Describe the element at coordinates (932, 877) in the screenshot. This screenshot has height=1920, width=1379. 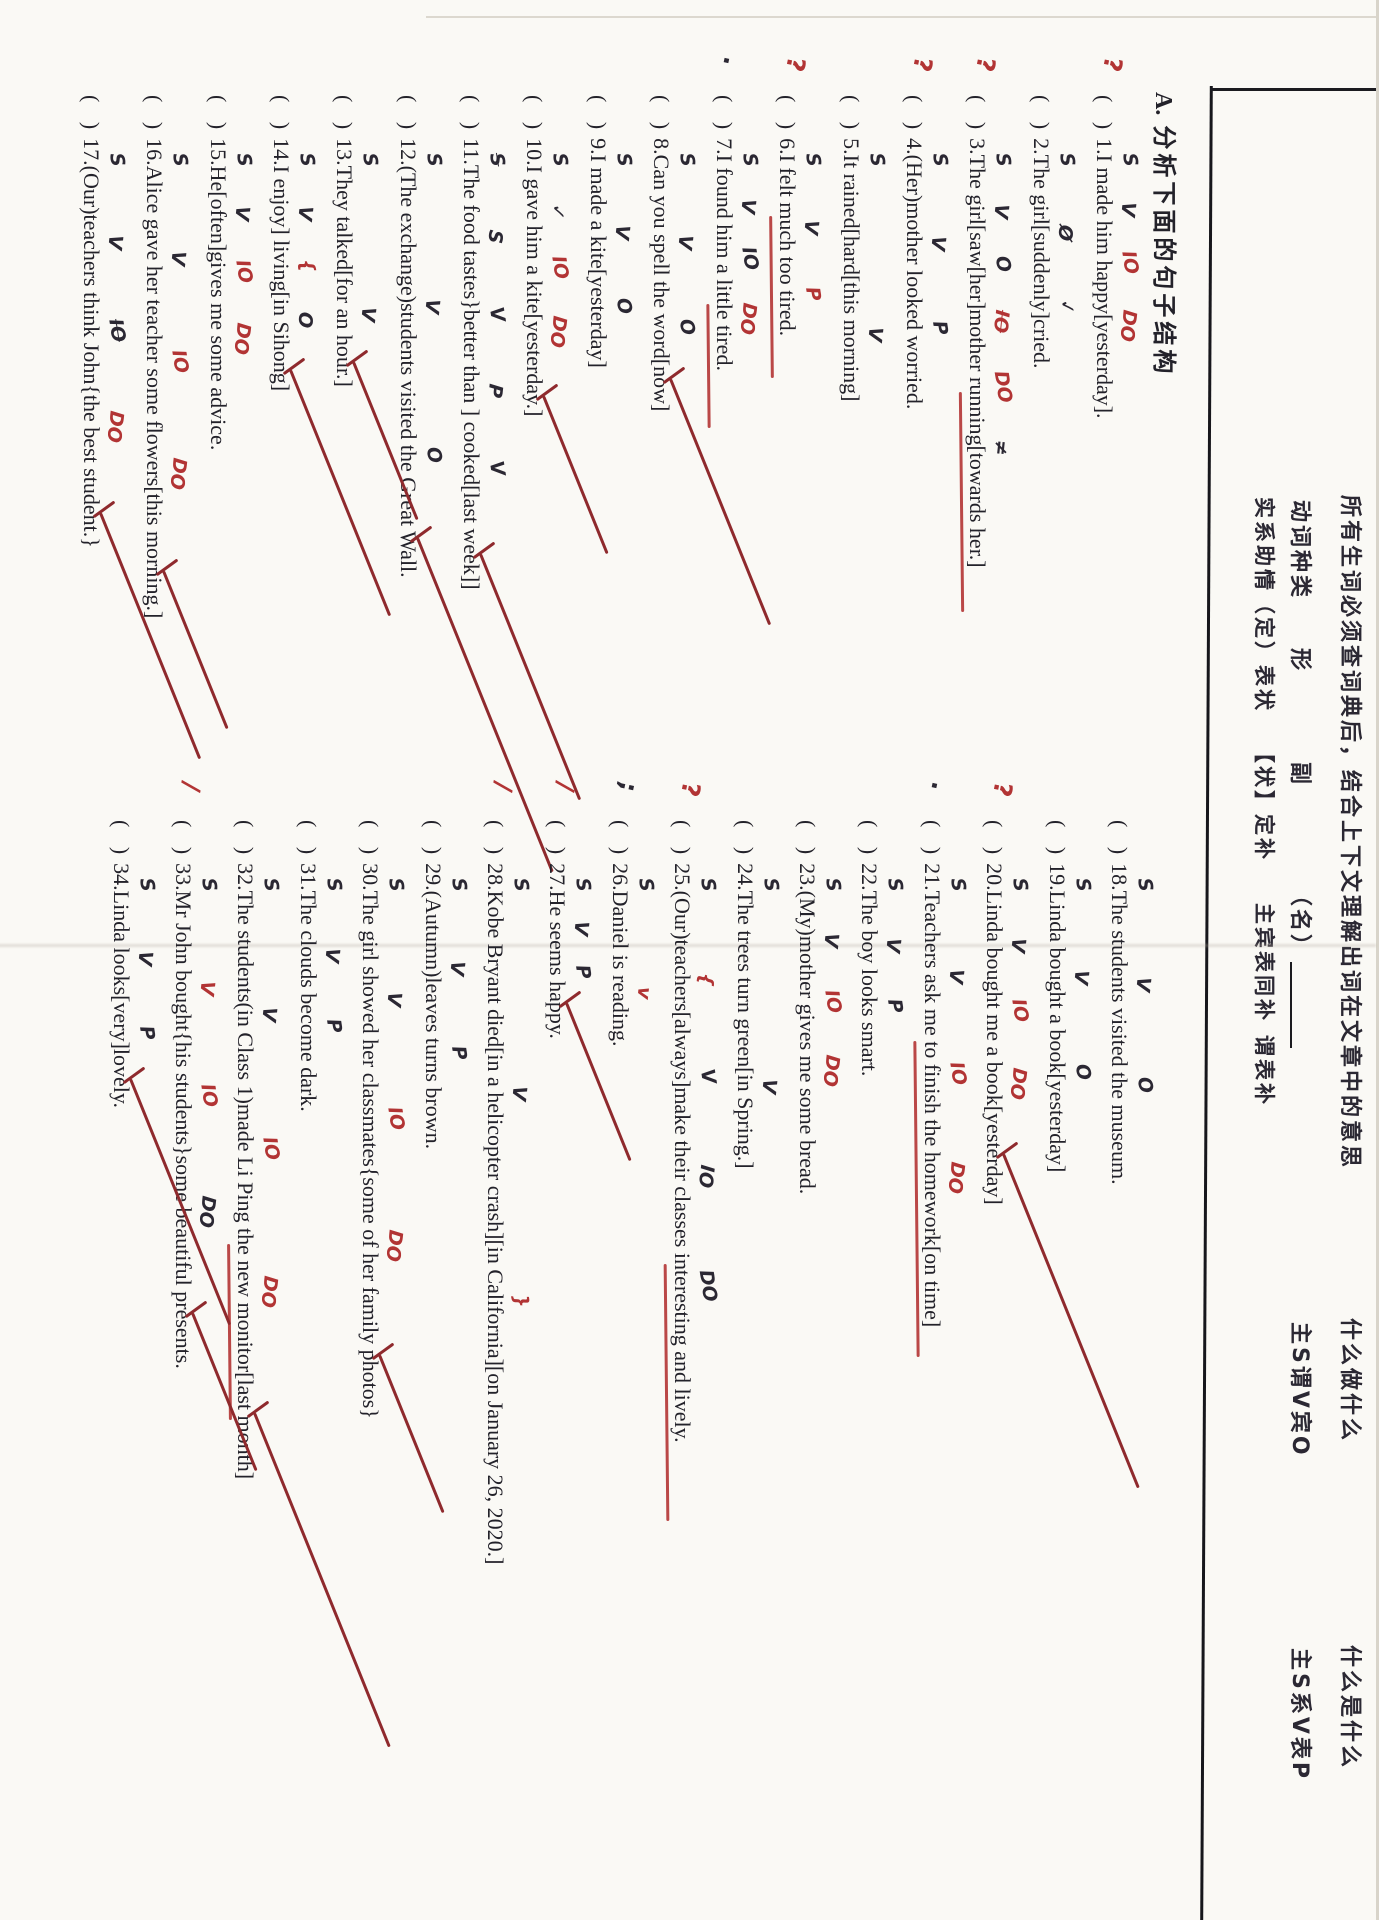
I see `item-number: 21.` at that location.